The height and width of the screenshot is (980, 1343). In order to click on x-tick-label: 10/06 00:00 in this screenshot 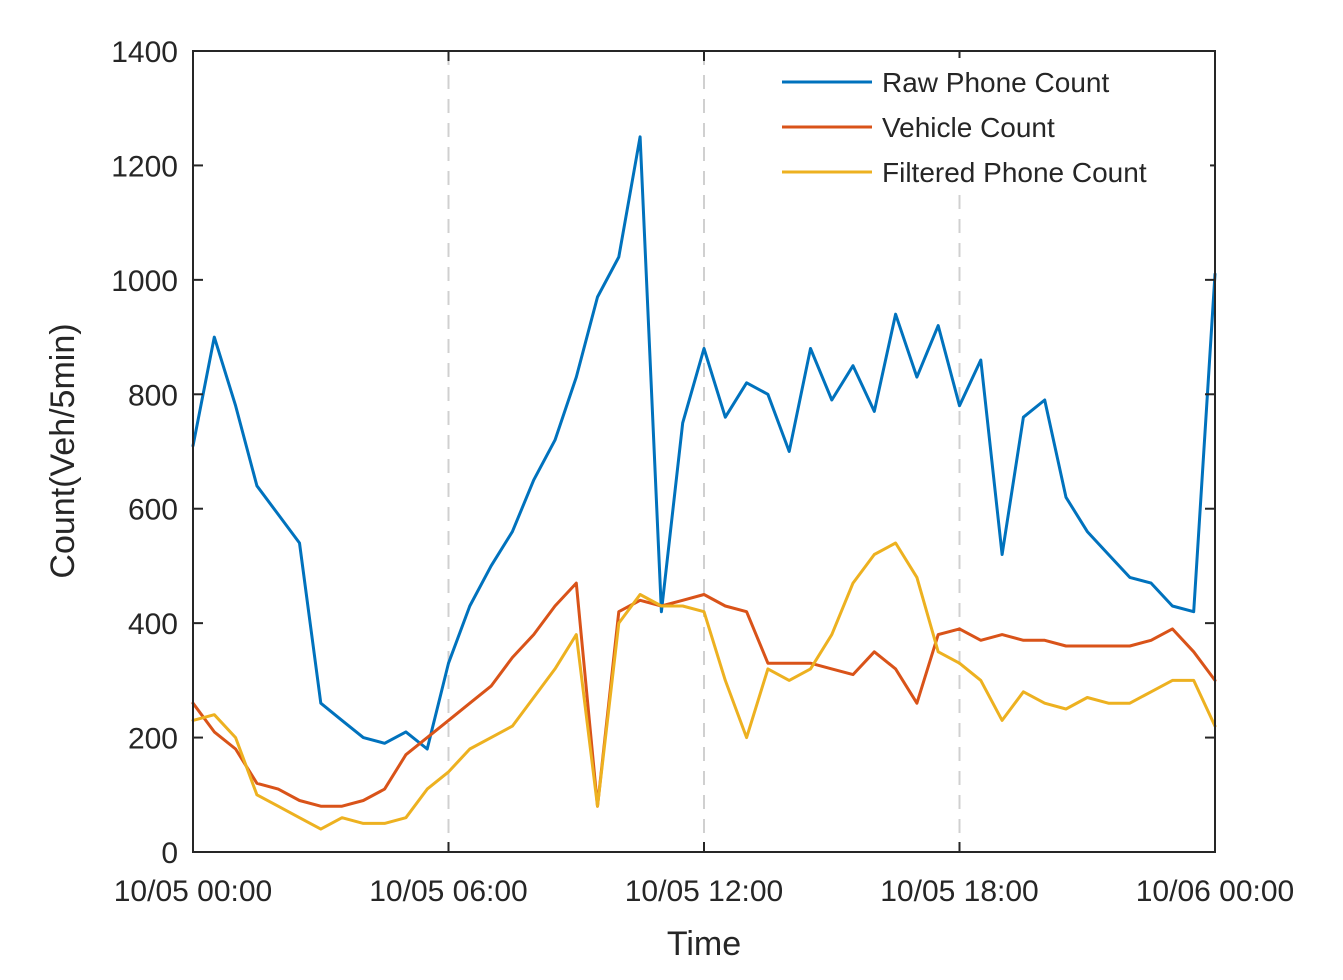, I will do `click(1215, 891)`.